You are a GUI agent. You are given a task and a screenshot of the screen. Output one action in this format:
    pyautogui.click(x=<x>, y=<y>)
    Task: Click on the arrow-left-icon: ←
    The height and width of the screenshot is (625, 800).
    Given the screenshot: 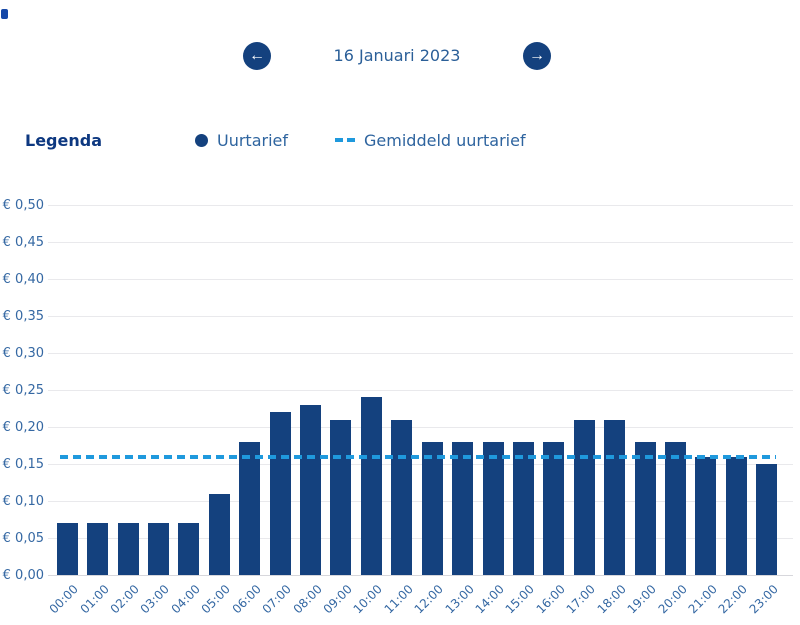 What is the action you would take?
    pyautogui.click(x=257, y=55)
    